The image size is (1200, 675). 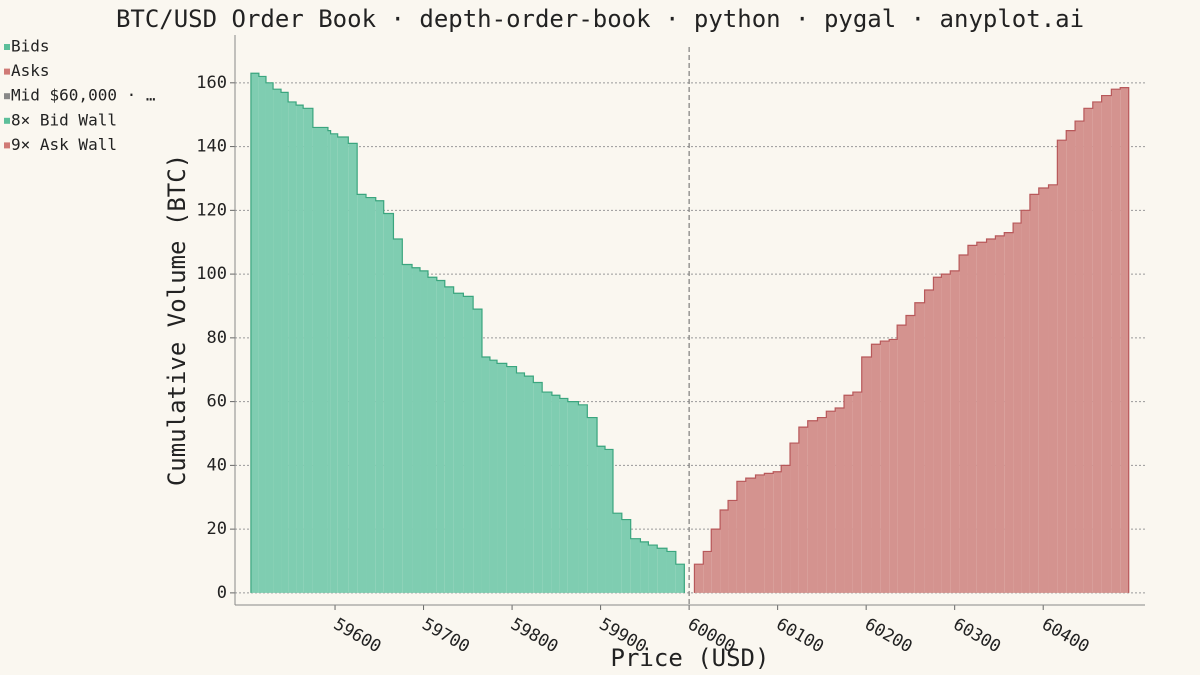 I want to click on legend-label: 9× Ask Wall, so click(x=64, y=144).